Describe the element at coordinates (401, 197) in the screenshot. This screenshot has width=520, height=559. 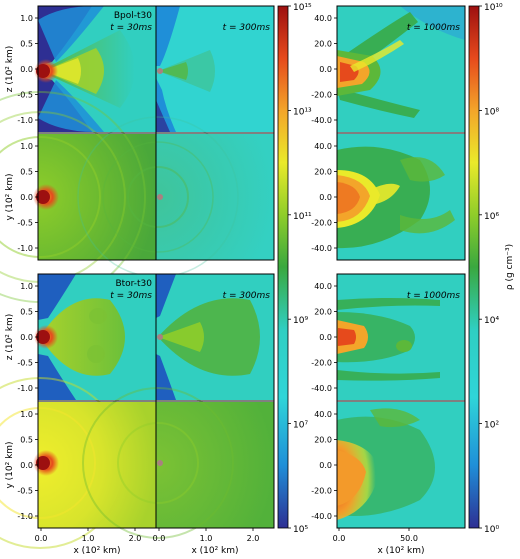
I see `panel-r2-c3` at that location.